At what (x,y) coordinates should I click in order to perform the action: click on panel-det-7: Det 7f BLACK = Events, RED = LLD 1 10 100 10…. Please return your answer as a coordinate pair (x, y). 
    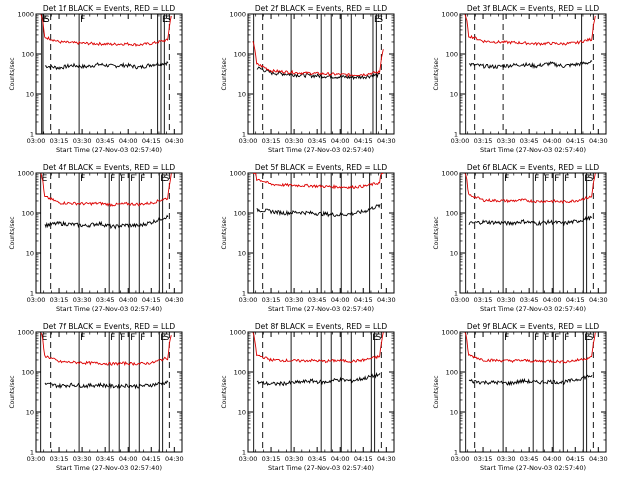
    Looking at the image, I should click on (96, 397).